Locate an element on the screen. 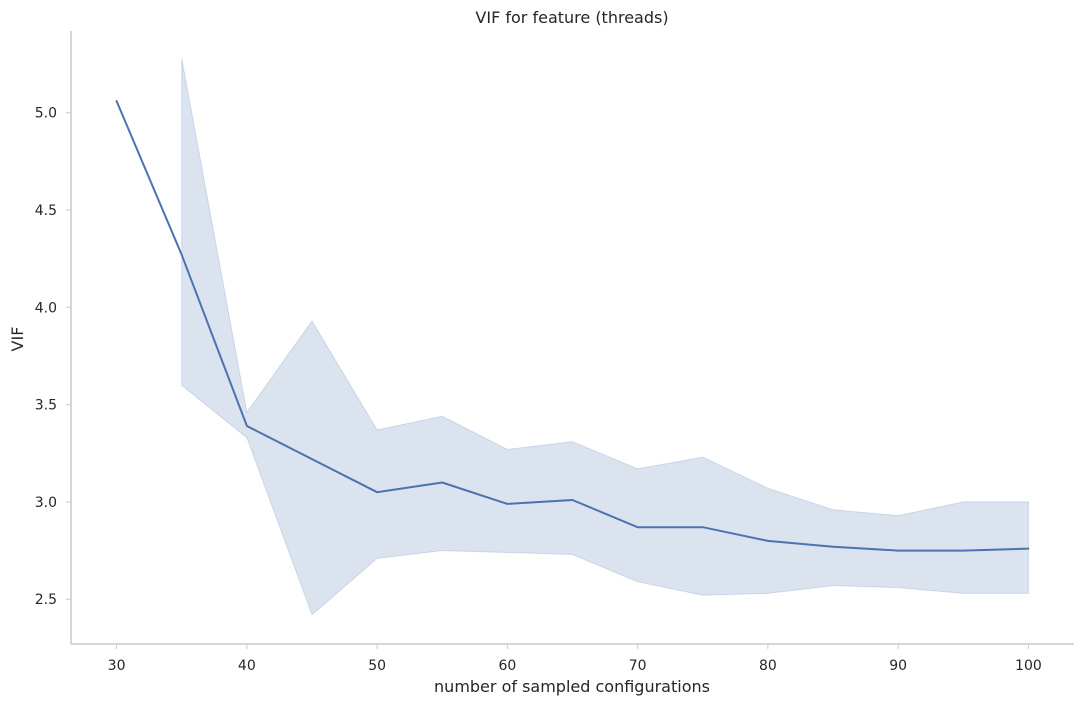  y-tick-label: 4.5 is located at coordinates (46, 211).